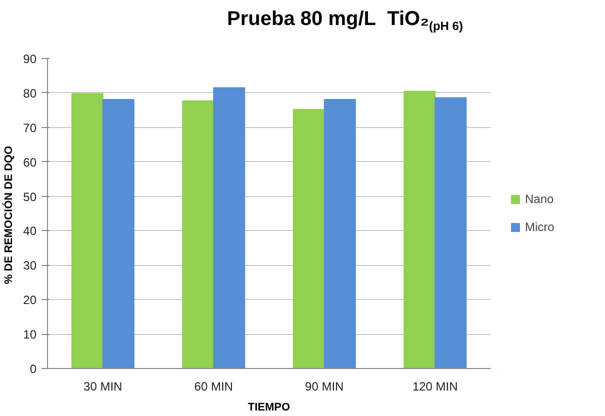 The width and height of the screenshot is (605, 416). Describe the element at coordinates (30, 335) in the screenshot. I see `y-tick-label: 10` at that location.